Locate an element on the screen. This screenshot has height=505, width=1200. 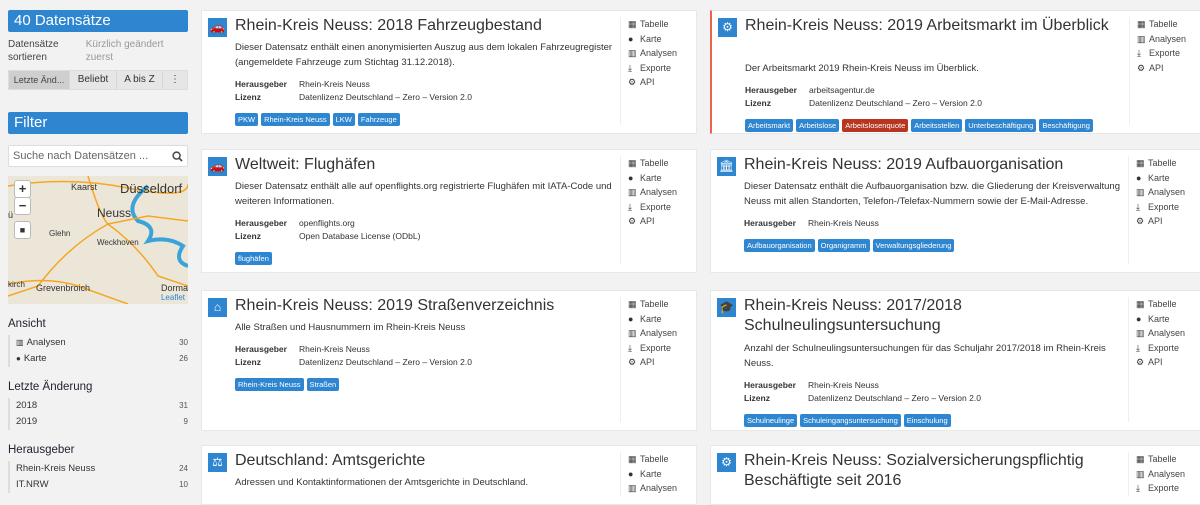
filter-item-count: 26 is located at coordinates (183, 358).